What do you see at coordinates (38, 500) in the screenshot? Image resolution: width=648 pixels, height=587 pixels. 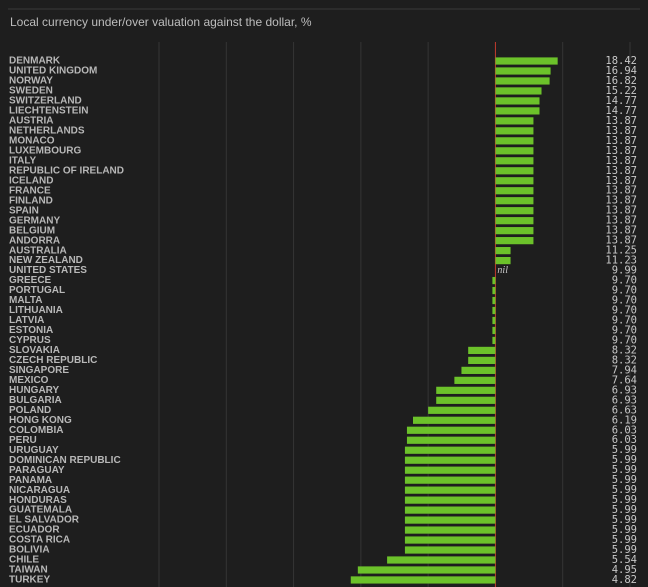 I see `category-label: HONDURAS` at bounding box center [38, 500].